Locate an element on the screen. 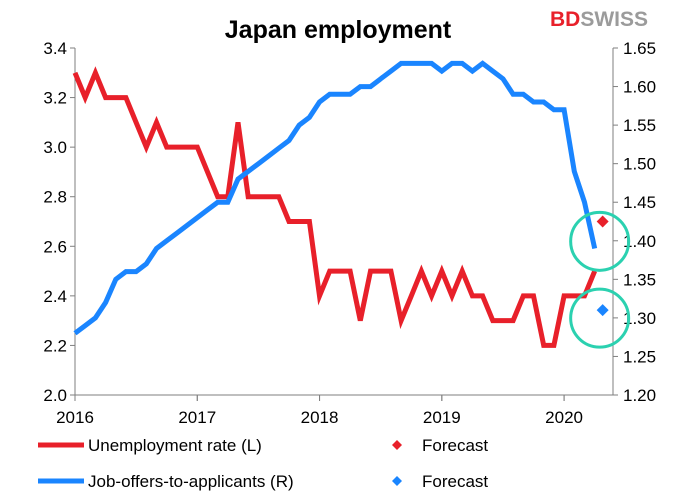 The width and height of the screenshot is (700, 499). right-tick-label: 1.45 is located at coordinates (639, 202).